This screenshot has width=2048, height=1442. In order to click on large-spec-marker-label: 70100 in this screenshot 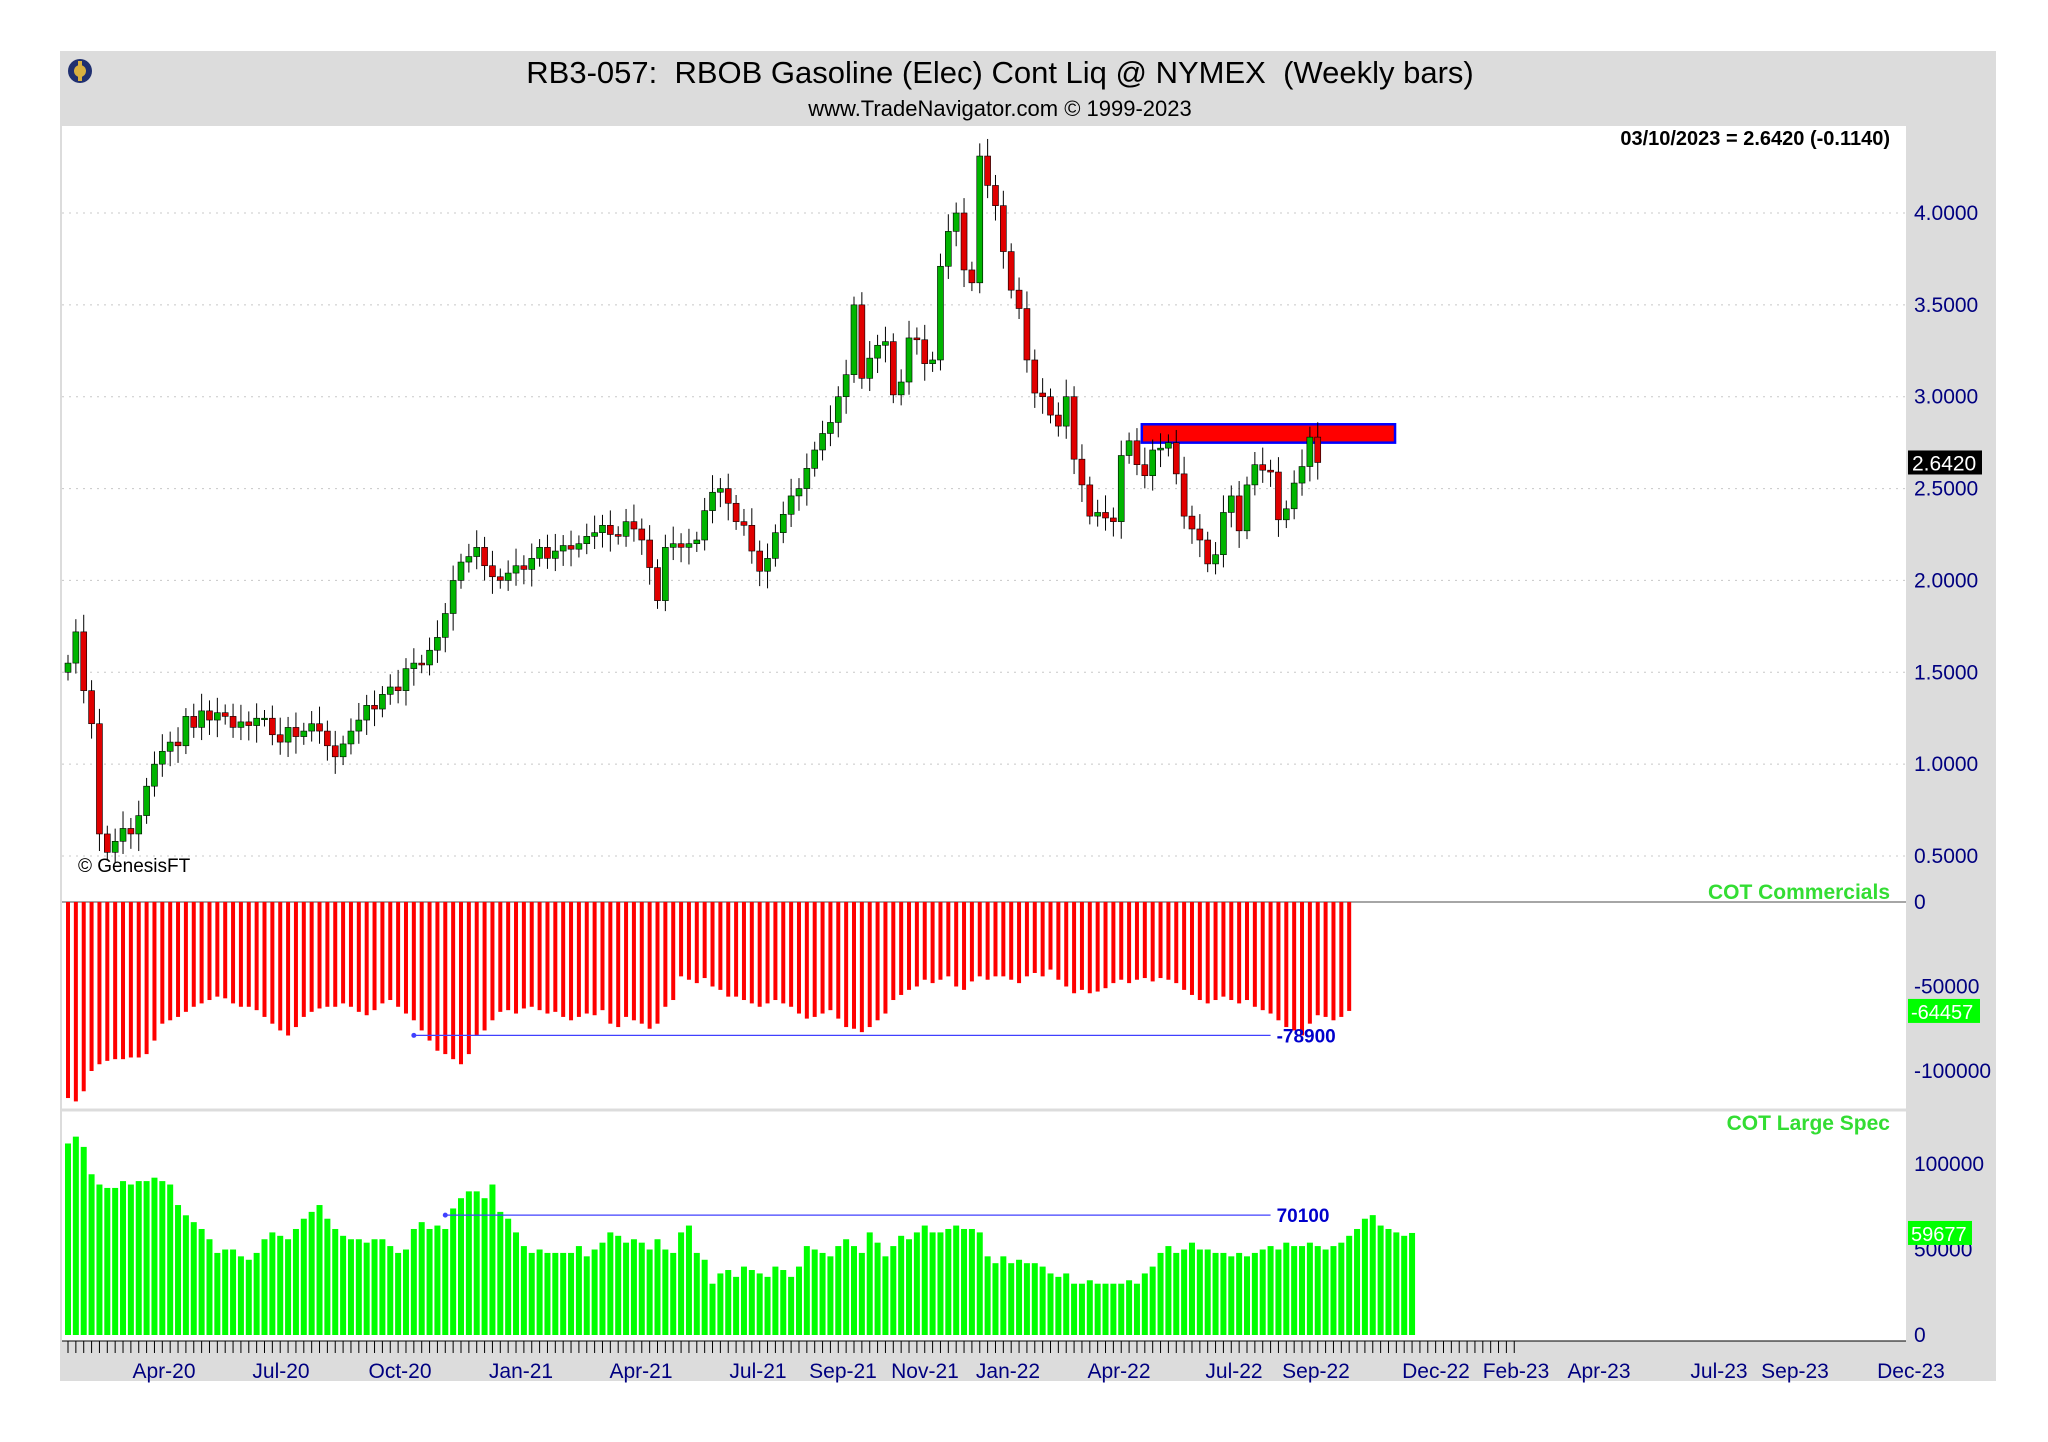, I will do `click(1303, 1216)`.